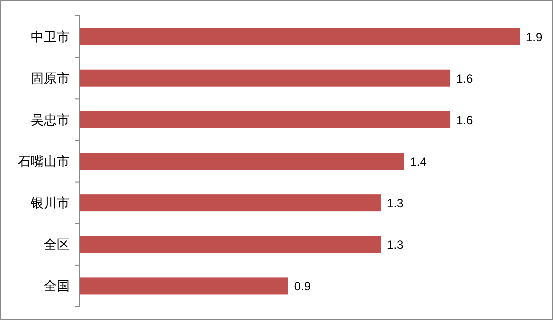 The height and width of the screenshot is (323, 556). Describe the element at coordinates (50, 203) in the screenshot. I see `y-tick-label: 银川市` at that location.